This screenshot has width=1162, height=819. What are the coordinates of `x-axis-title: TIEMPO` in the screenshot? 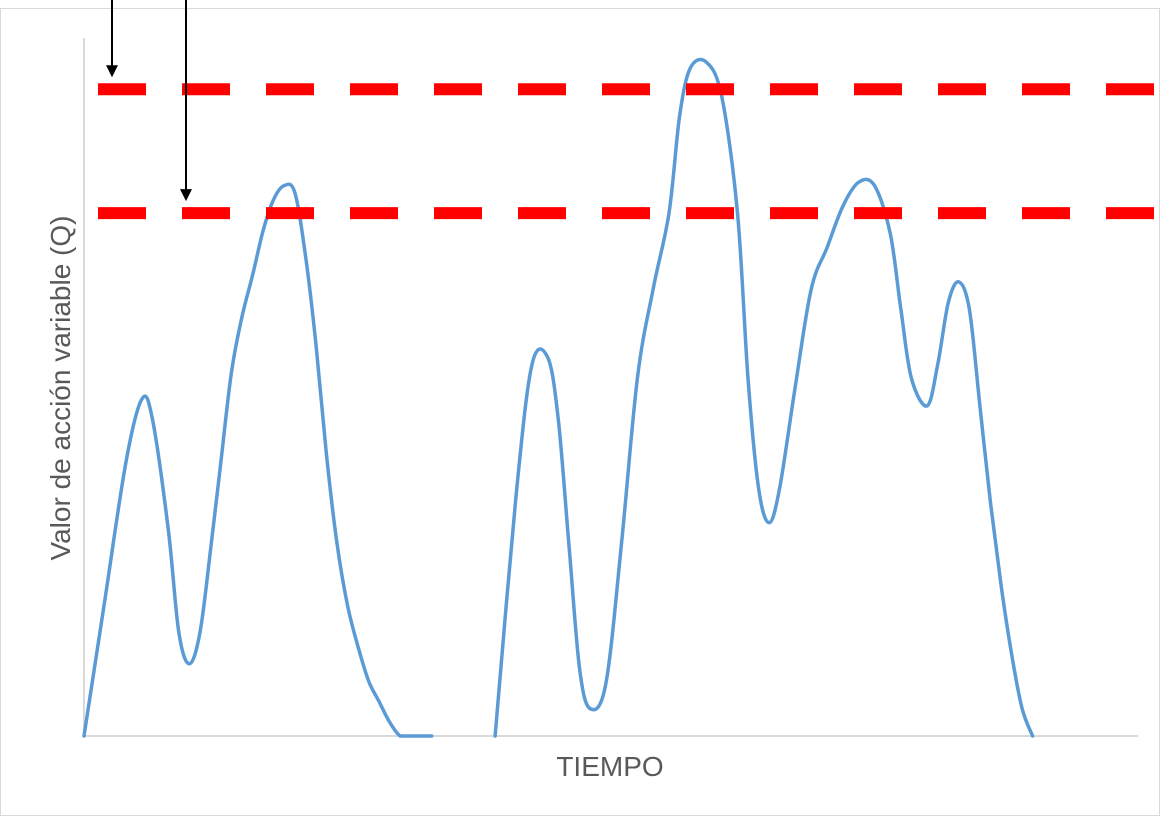 It's located at (609, 766).